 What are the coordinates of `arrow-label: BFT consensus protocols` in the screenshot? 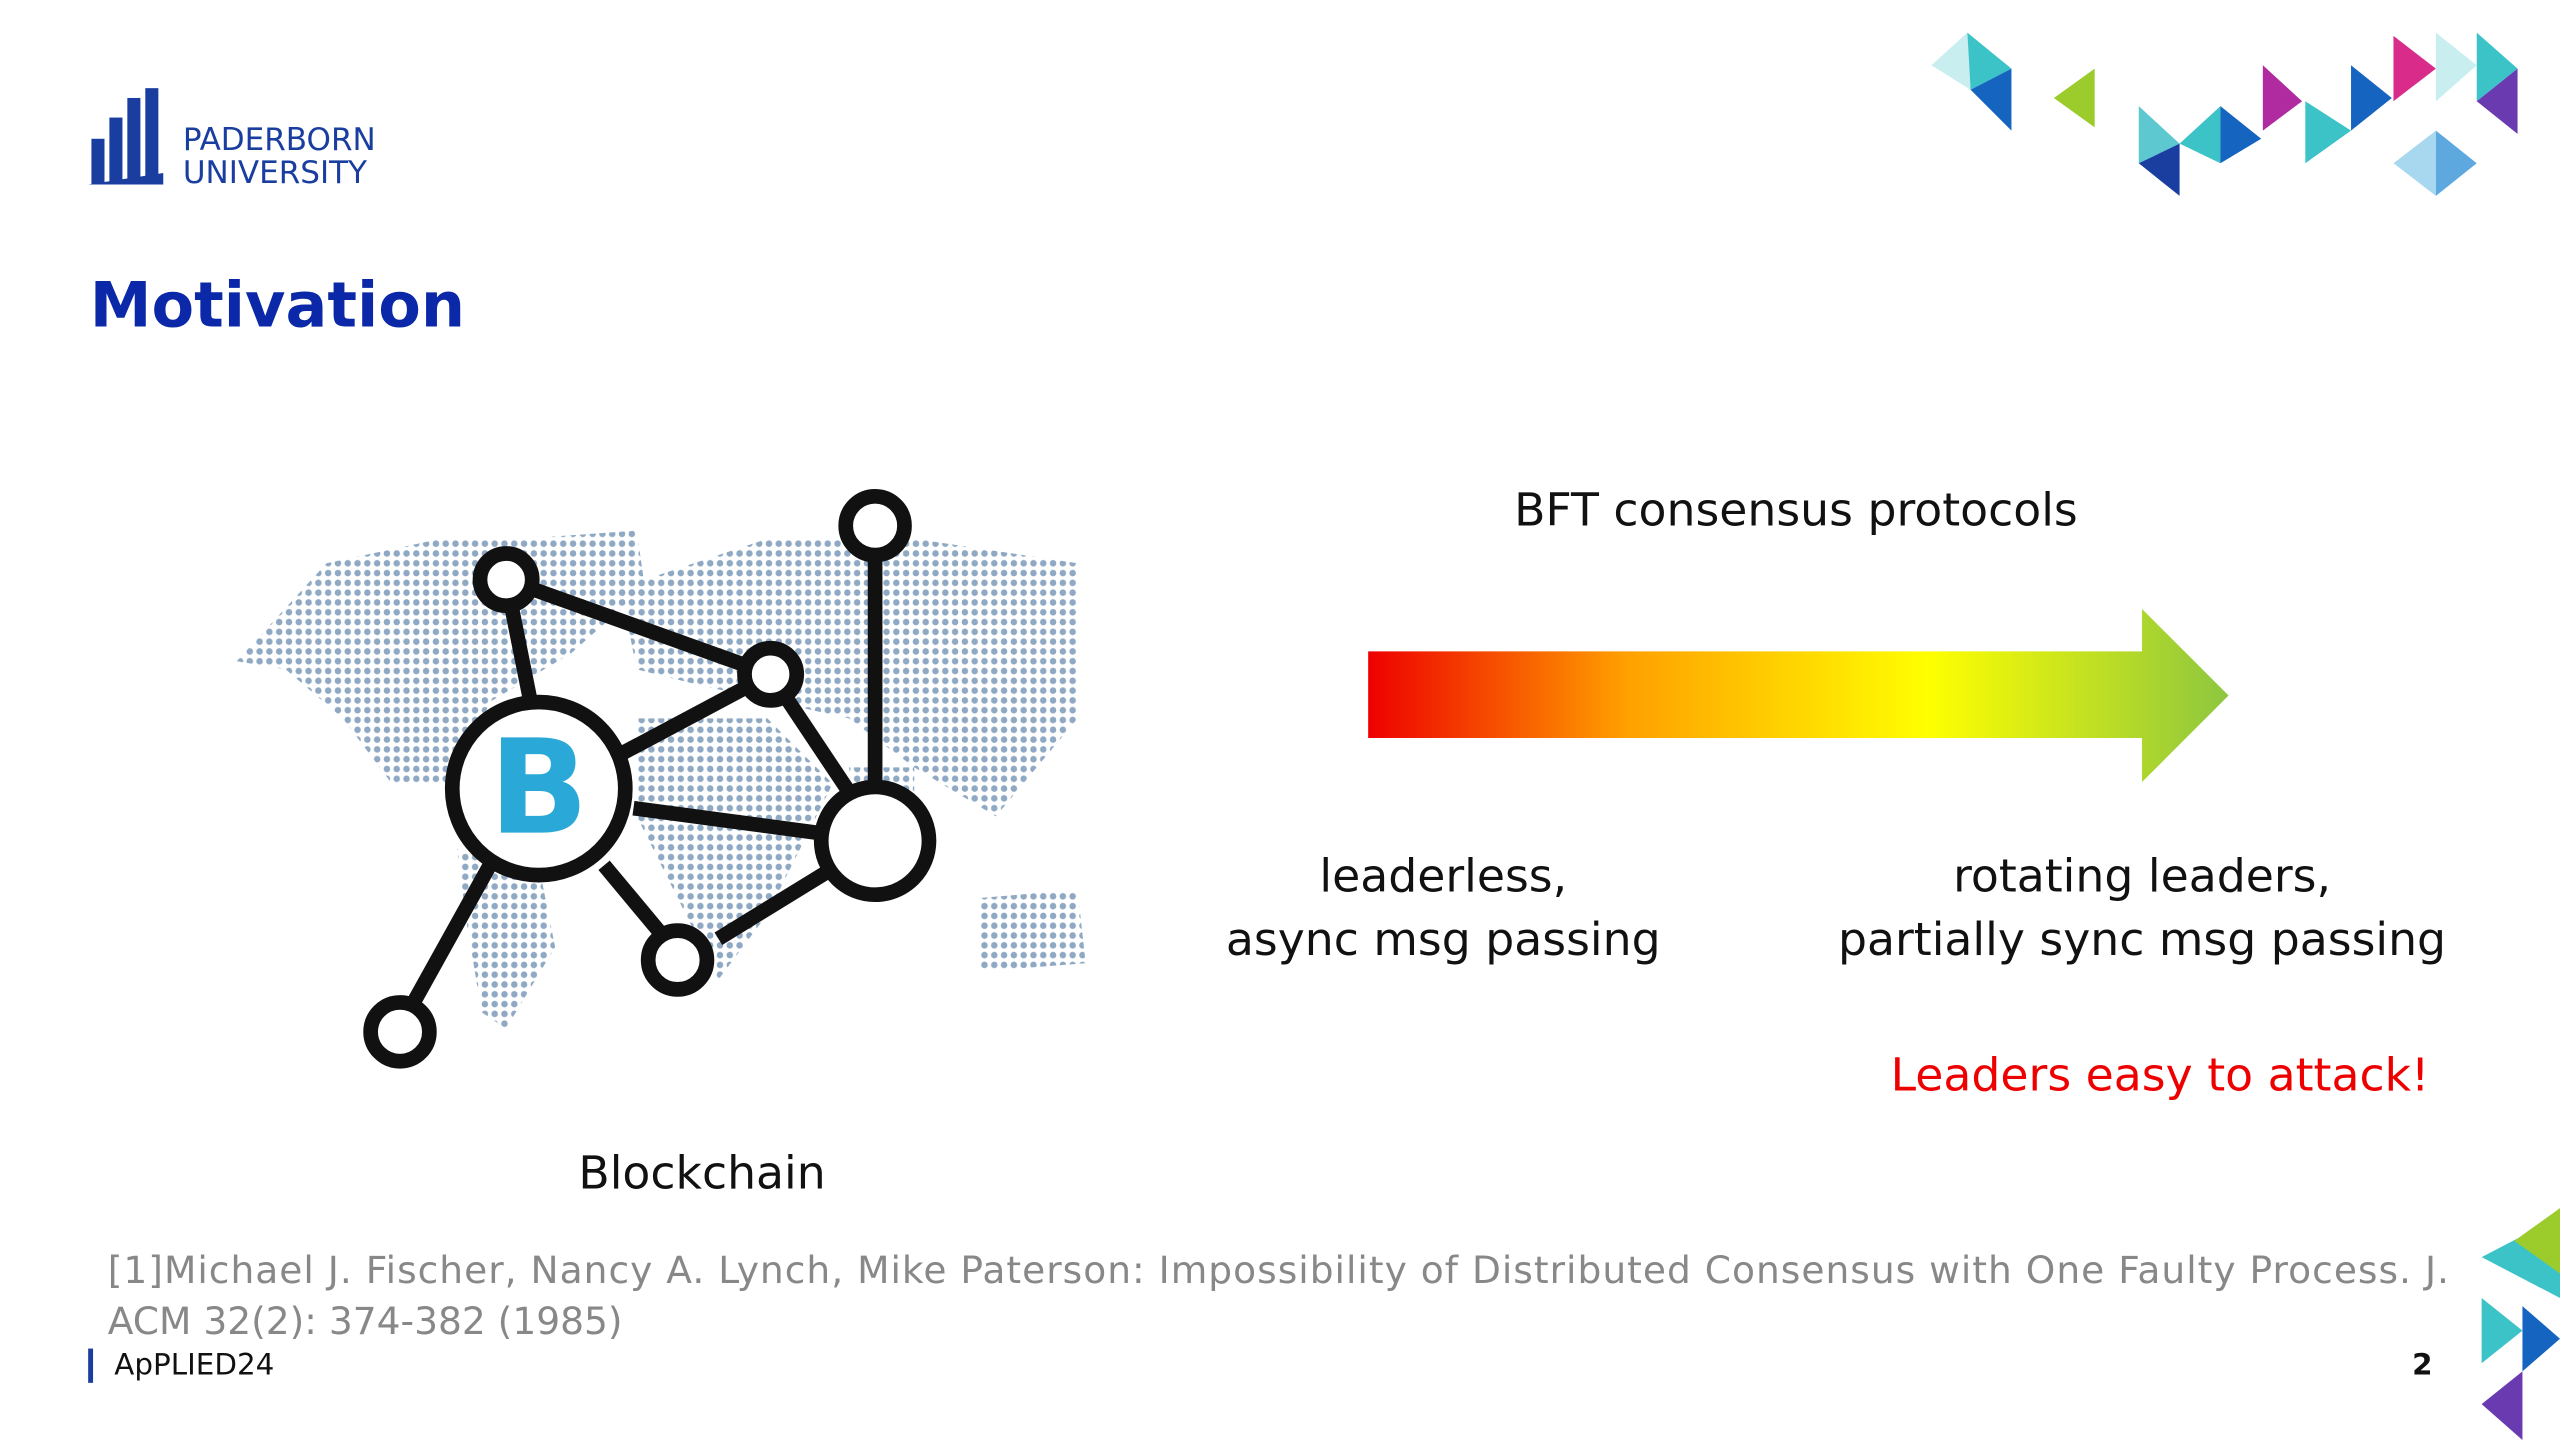 It's located at (1796, 510).